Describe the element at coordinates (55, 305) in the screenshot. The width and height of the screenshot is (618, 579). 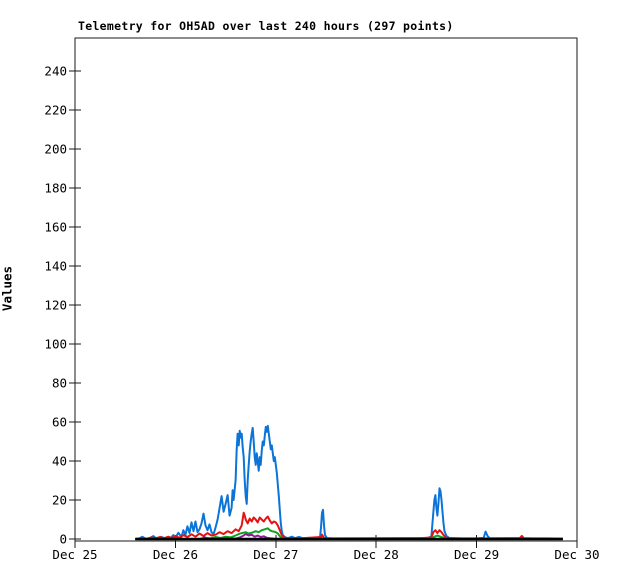
I see `y-tick-label: 120` at that location.